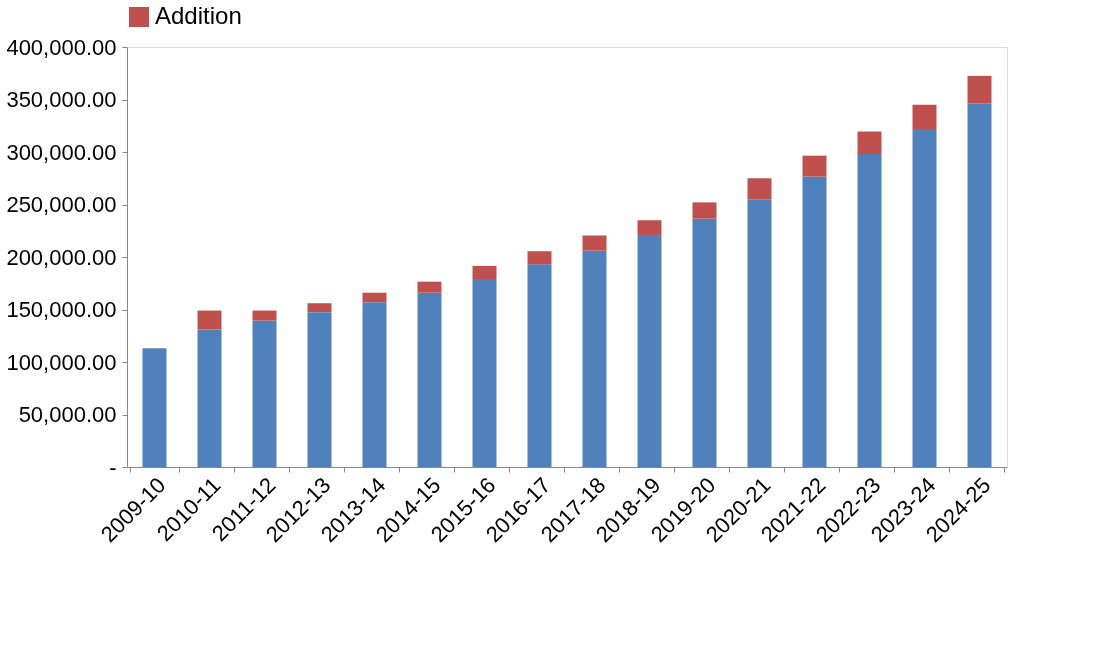  Describe the element at coordinates (67, 414) in the screenshot. I see `y-tick-label: 50,000.00` at that location.